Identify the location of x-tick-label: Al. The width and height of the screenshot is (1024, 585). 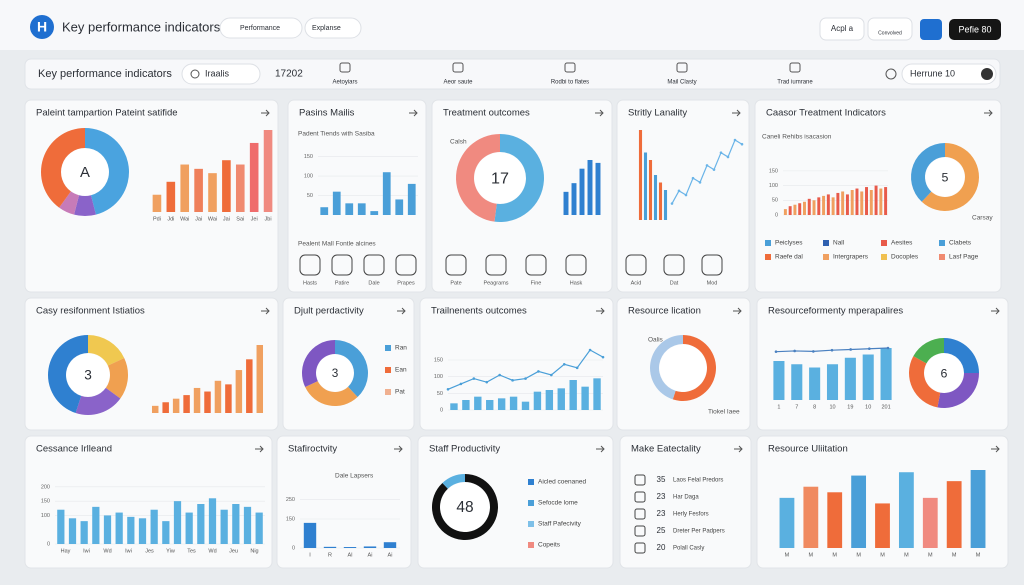
(350, 555).